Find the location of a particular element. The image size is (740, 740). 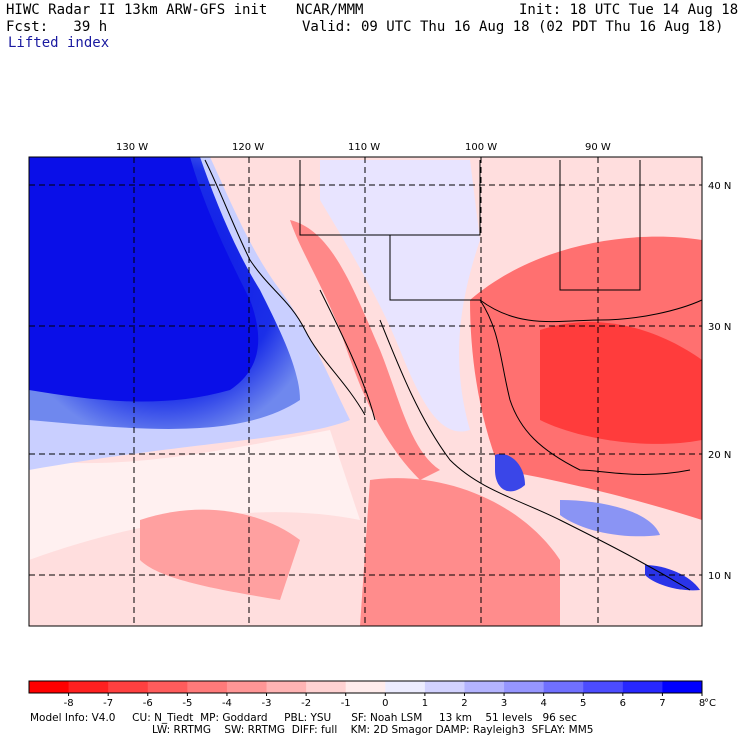

colorbar-label: 8 is located at coordinates (702, 703).